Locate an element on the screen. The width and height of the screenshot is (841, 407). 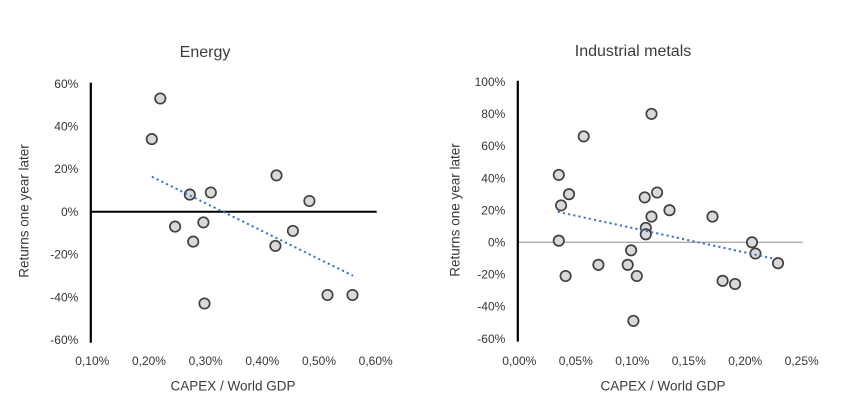
x-tick-label: 0,60% is located at coordinates (376, 361).